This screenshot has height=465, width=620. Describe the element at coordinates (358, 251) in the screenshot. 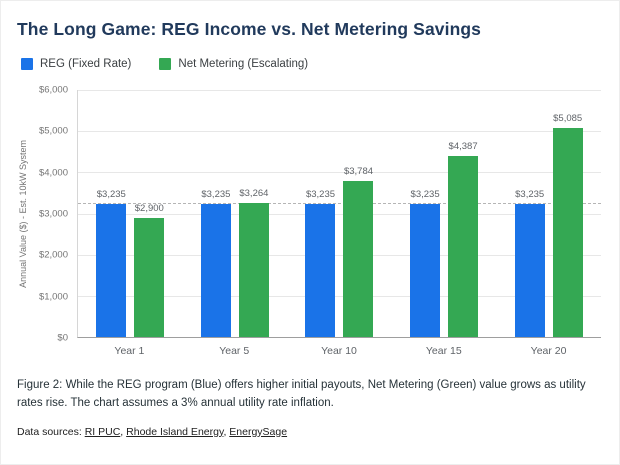

I see `bar: $3,784` at that location.